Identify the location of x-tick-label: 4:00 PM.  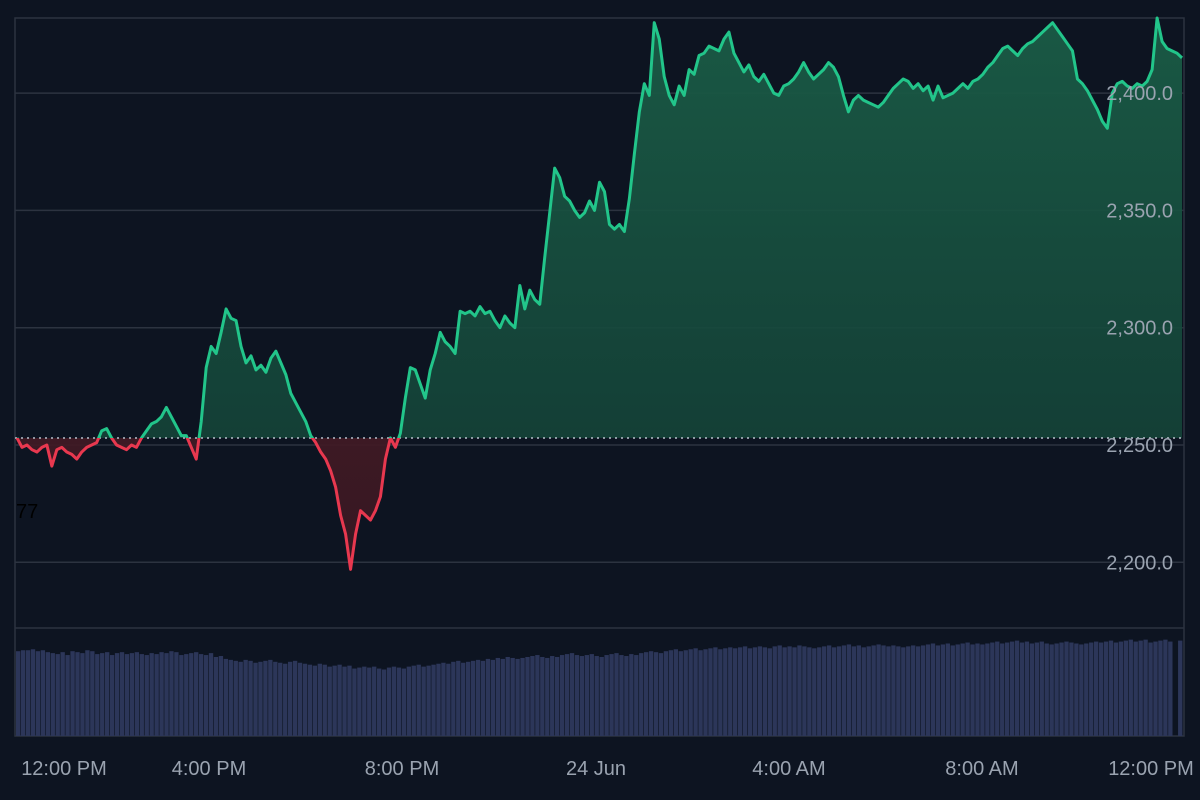
(209, 769).